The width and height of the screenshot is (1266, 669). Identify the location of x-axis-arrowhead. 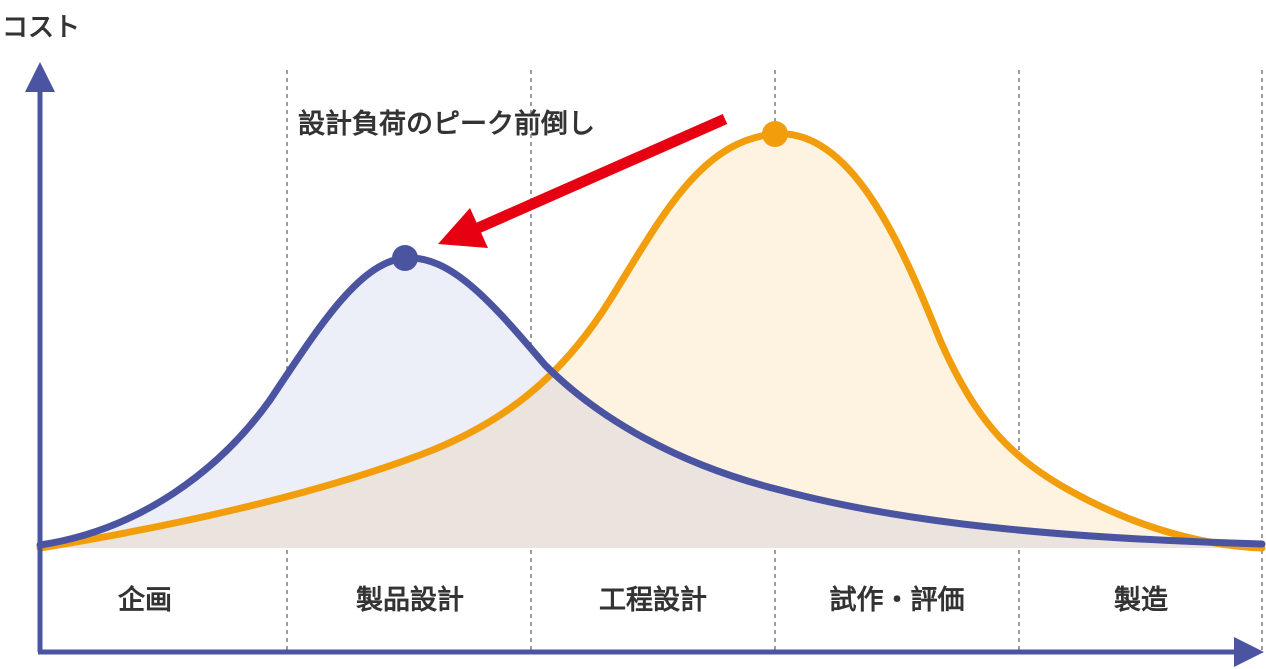
(1249, 652).